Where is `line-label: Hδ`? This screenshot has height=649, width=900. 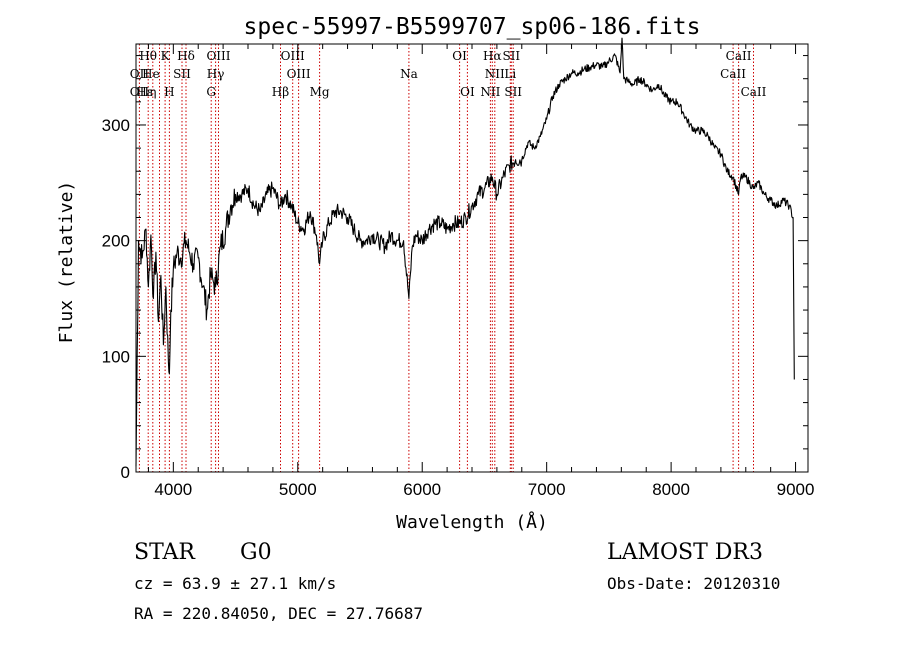 line-label: Hδ is located at coordinates (186, 56).